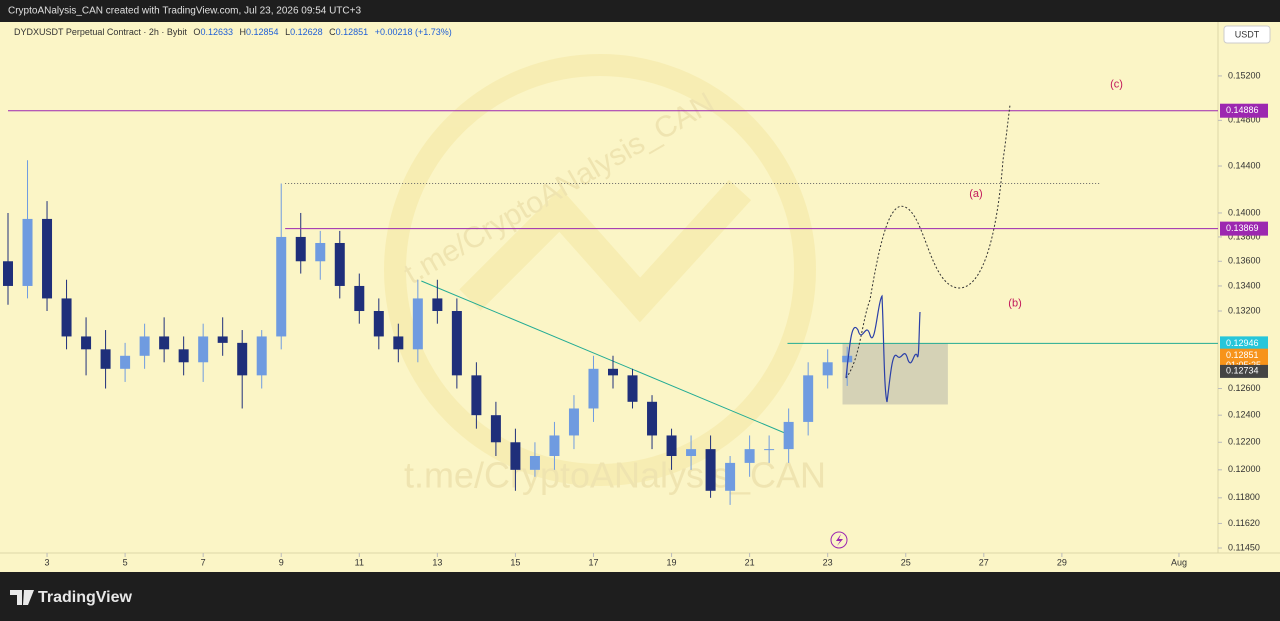  Describe the element at coordinates (515, 562) in the screenshot. I see `x-tick-label: 15` at that location.